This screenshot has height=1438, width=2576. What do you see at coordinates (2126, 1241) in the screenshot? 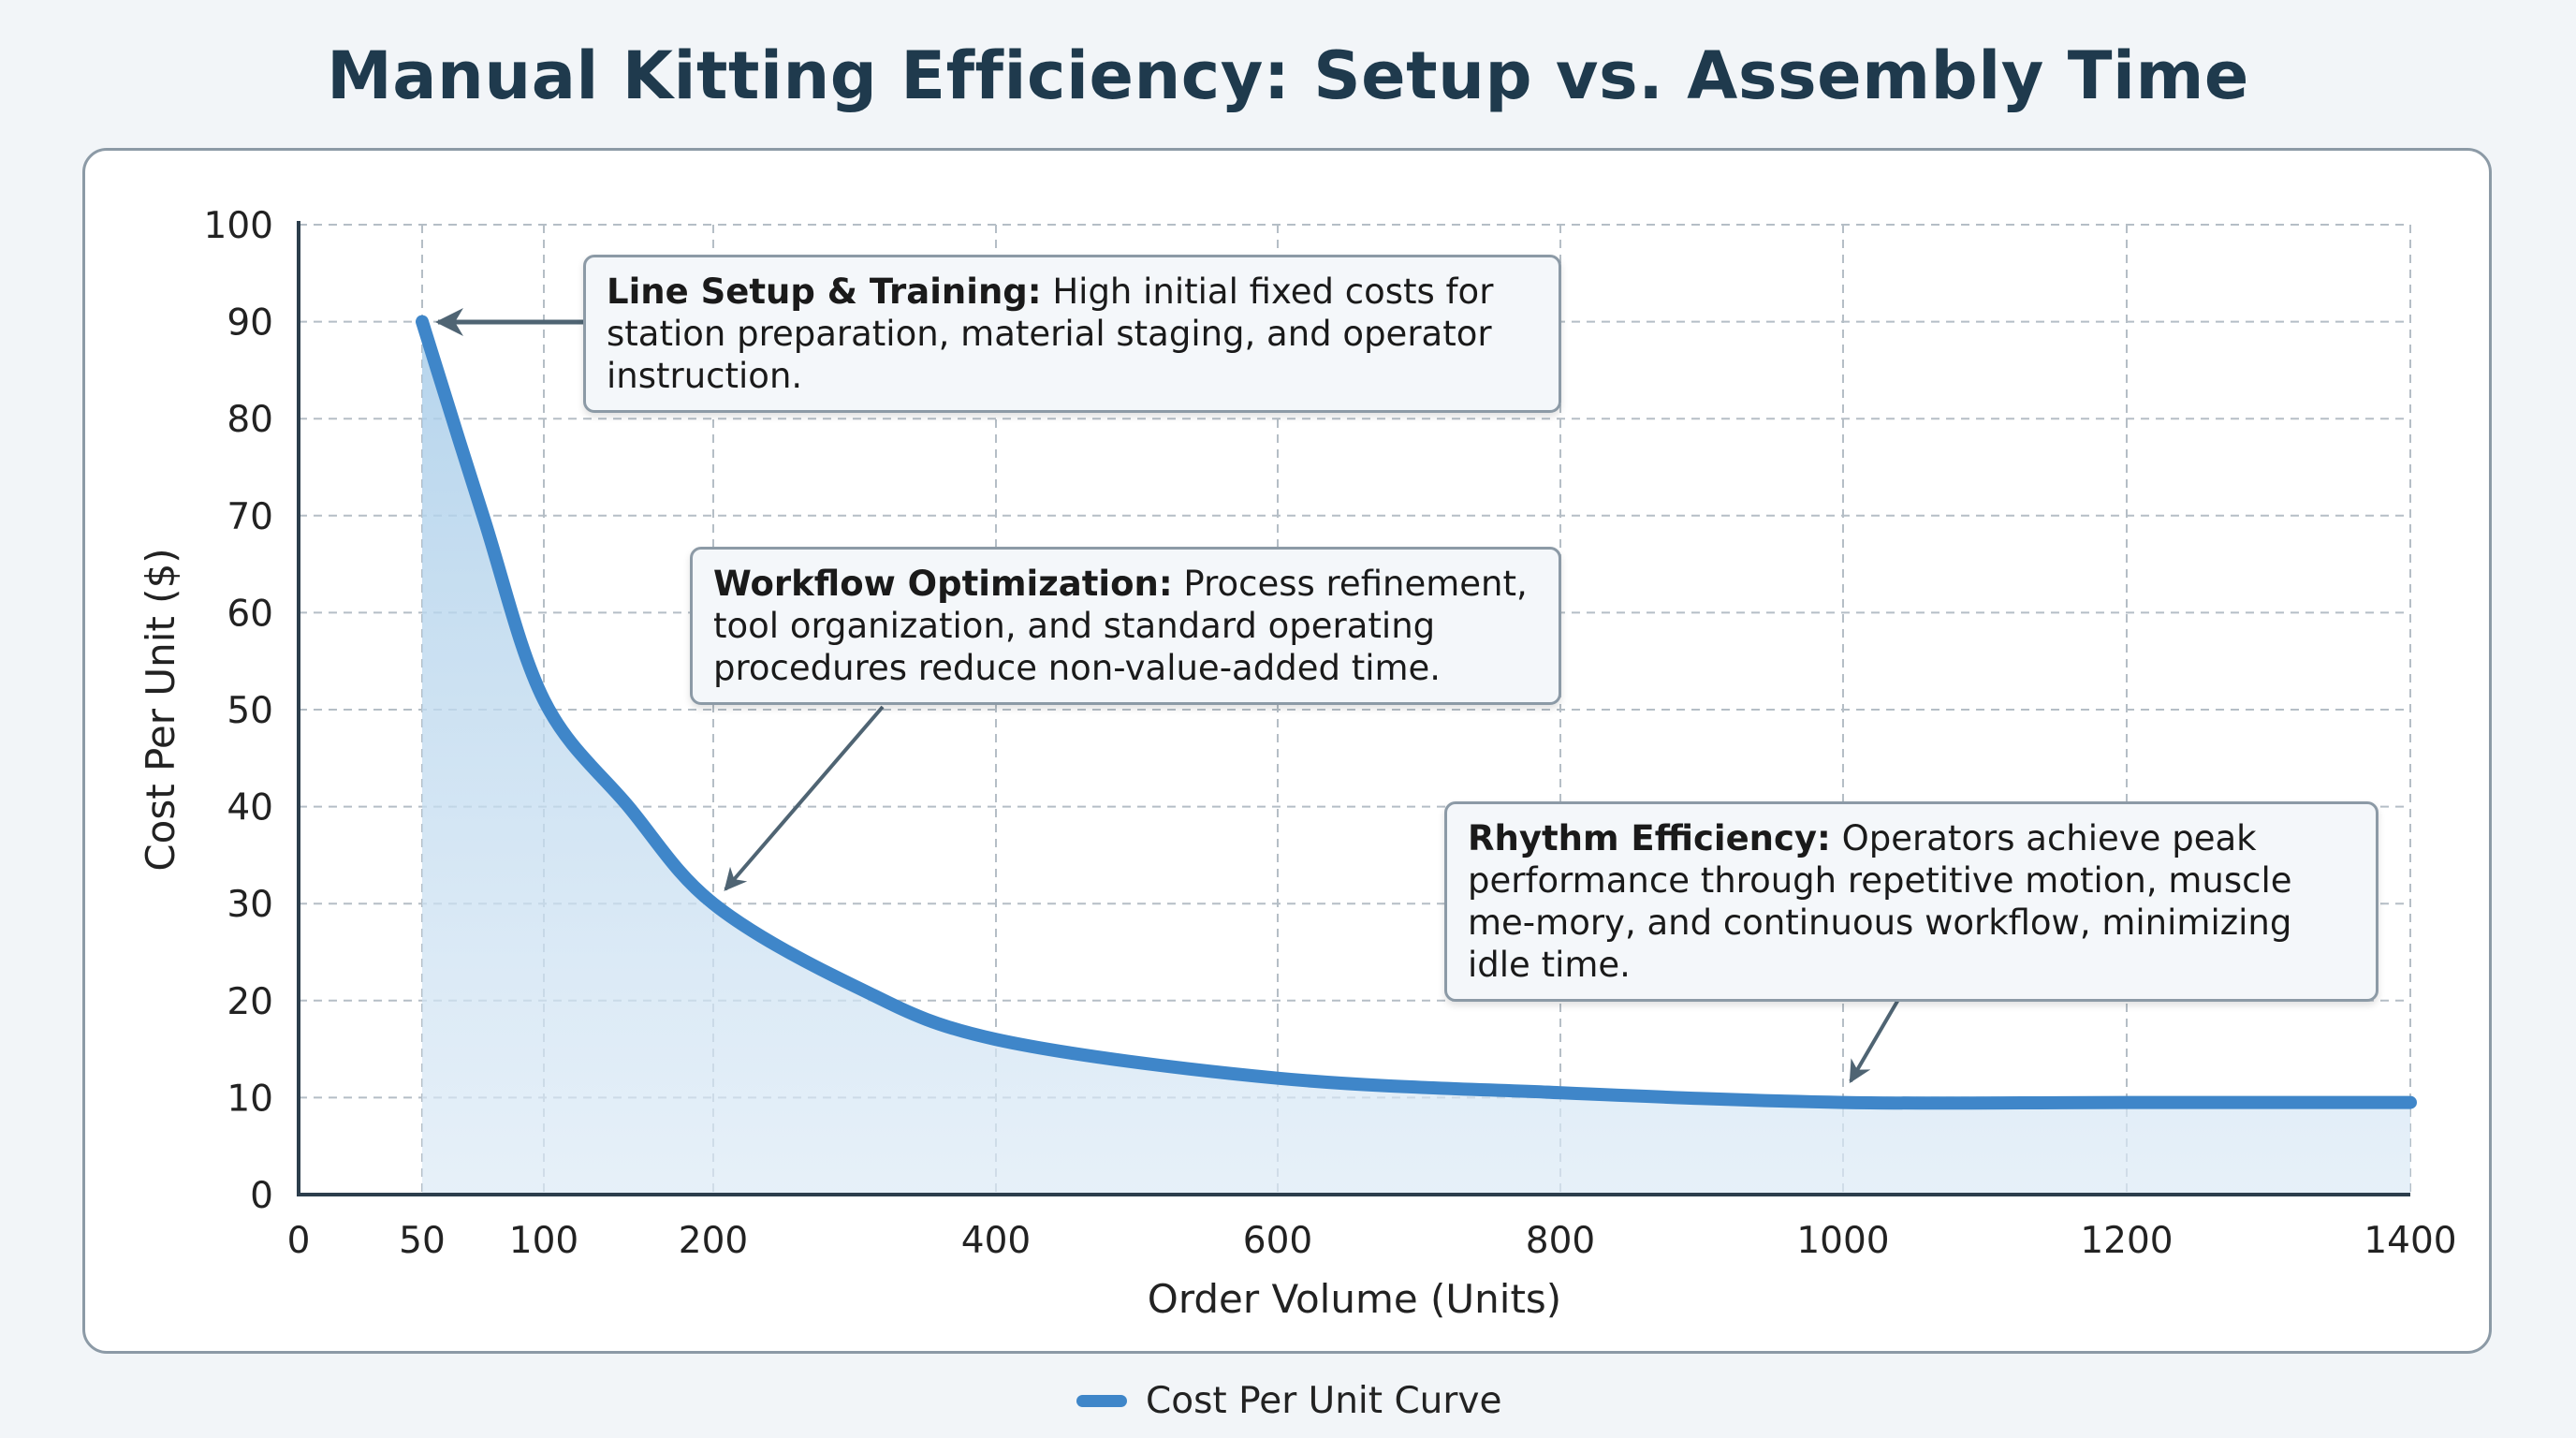
I see `x-tick-label: 1200` at bounding box center [2126, 1241].